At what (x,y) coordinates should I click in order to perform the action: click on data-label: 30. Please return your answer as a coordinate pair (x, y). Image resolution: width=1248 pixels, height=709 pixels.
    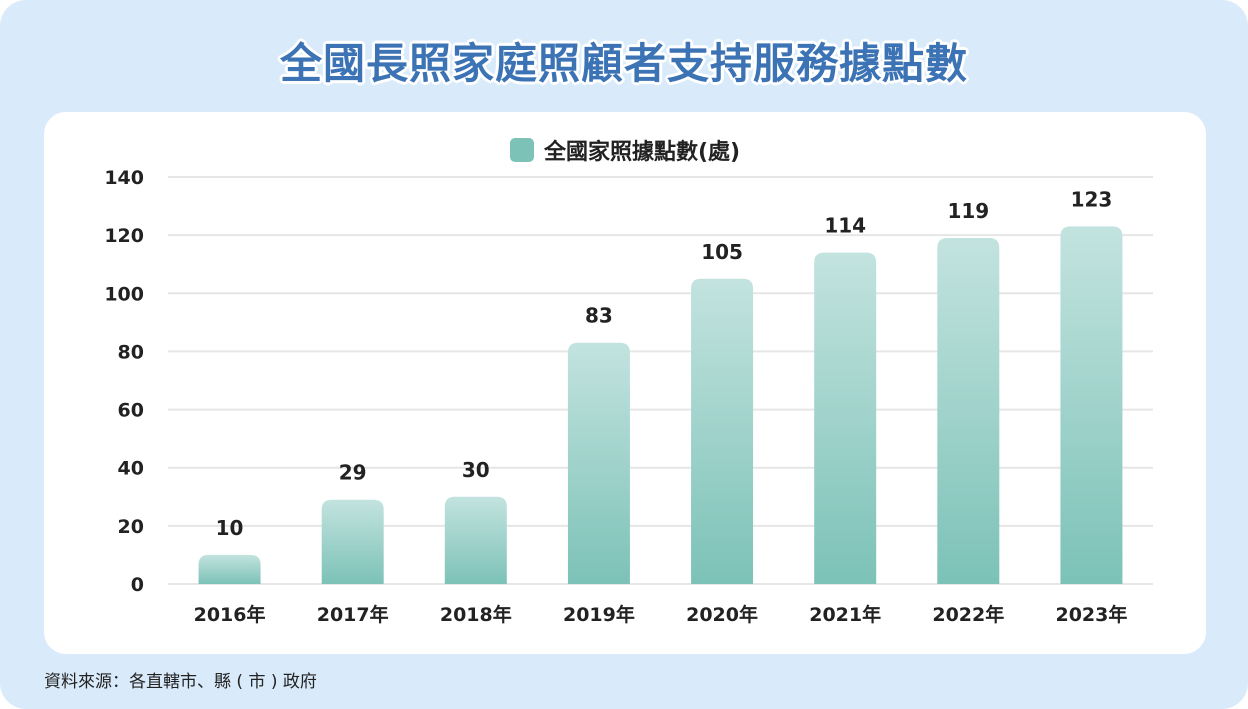
    Looking at the image, I should click on (476, 470).